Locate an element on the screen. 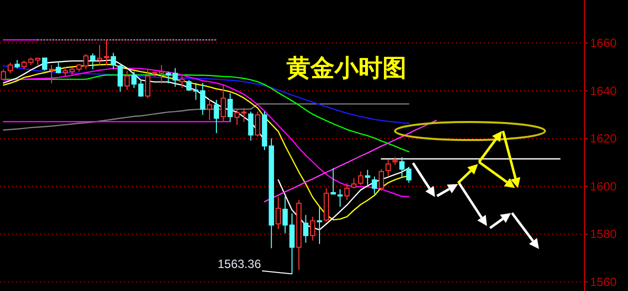 The height and width of the screenshot is (291, 628). text: 黄金小时图 is located at coordinates (345, 68).